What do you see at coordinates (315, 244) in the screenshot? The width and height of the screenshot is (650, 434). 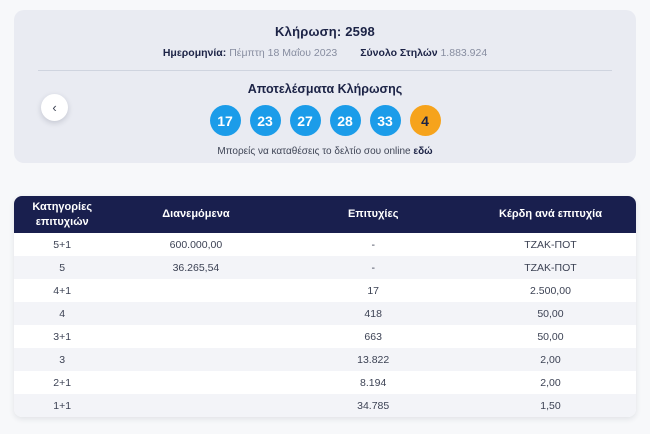 I see `table-row: 5+1 600.000,00 - ΤΖΑΚ-ΠΟΤ` at bounding box center [315, 244].